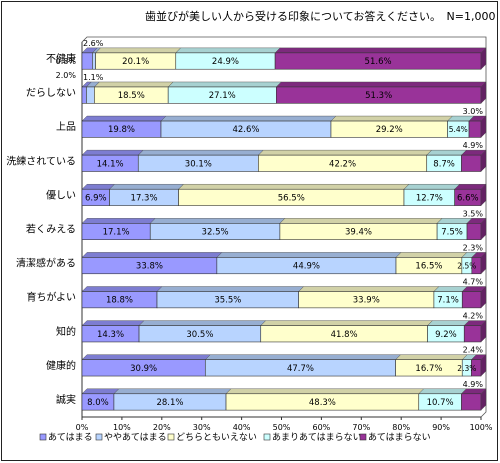 This screenshot has width=500, height=463. Describe the element at coordinates (444, 164) in the screenshot. I see `data-label: 8.7%` at that location.